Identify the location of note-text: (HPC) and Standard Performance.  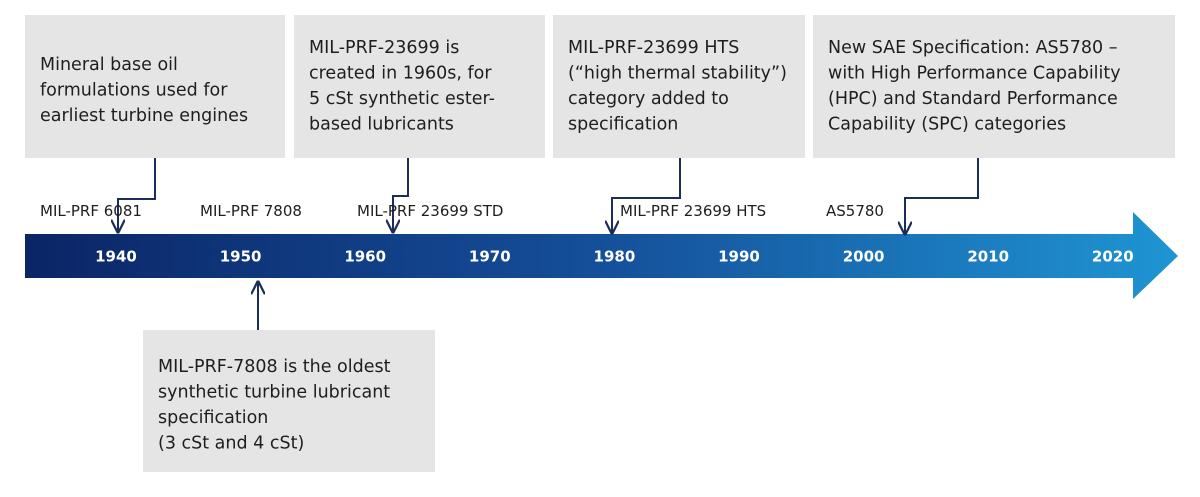
(973, 99).